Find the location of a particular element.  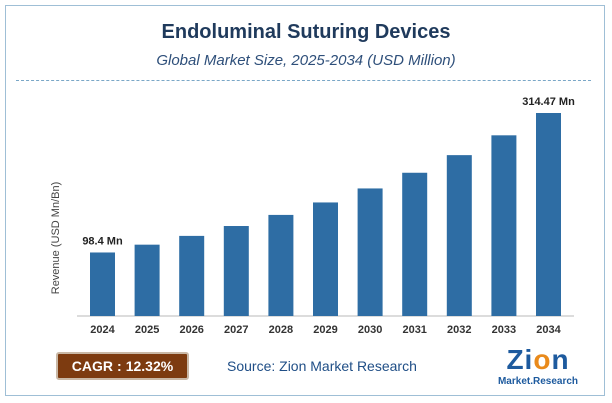

data-label-2034: 314.47 Mn is located at coordinates (548, 102).